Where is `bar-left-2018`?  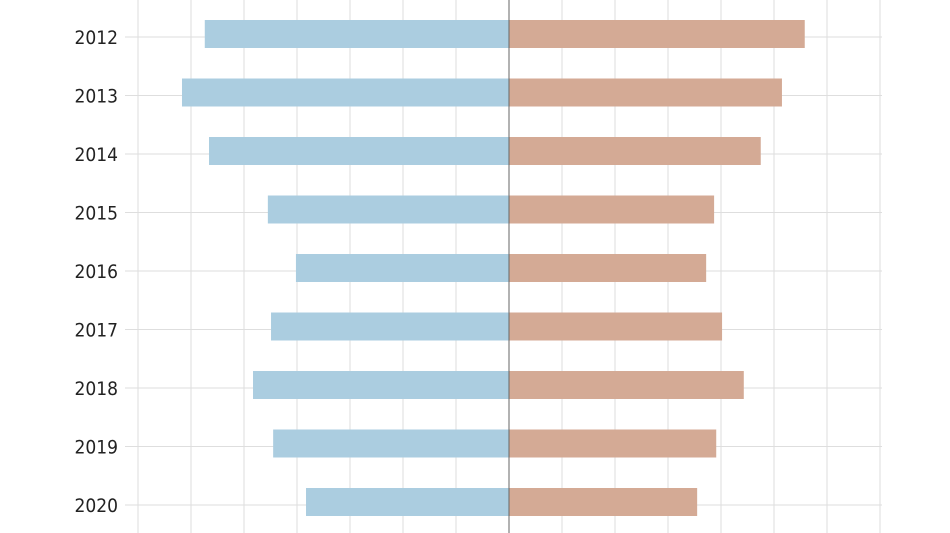 bar-left-2018 is located at coordinates (381, 385).